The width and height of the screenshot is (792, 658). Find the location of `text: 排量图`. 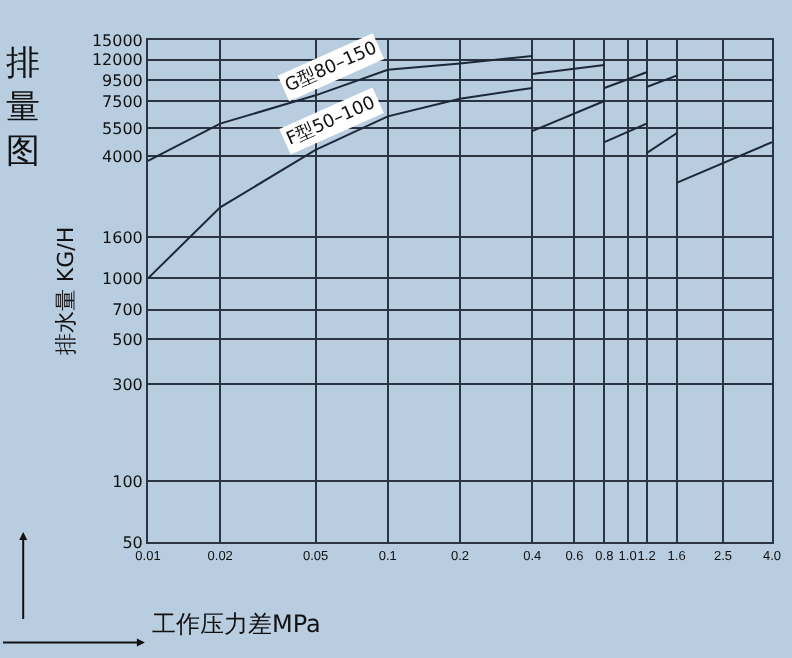

text: 排量图 is located at coordinates (23, 108).